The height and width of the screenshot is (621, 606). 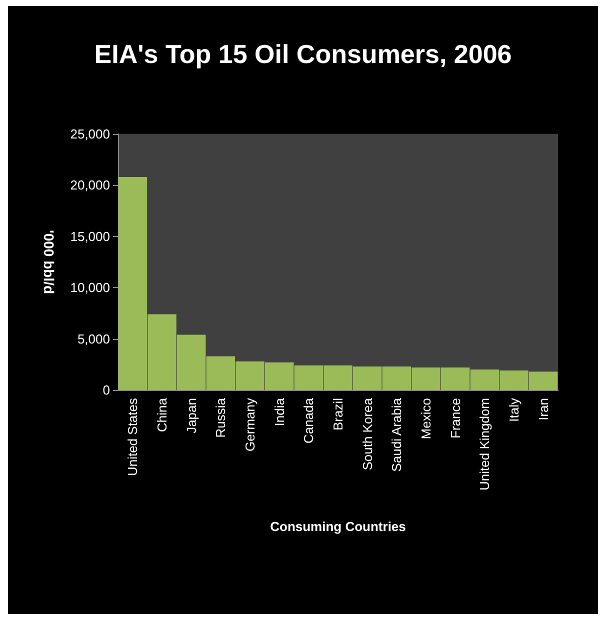 What do you see at coordinates (426, 419) in the screenshot?
I see `x-tick-label: Mexico` at bounding box center [426, 419].